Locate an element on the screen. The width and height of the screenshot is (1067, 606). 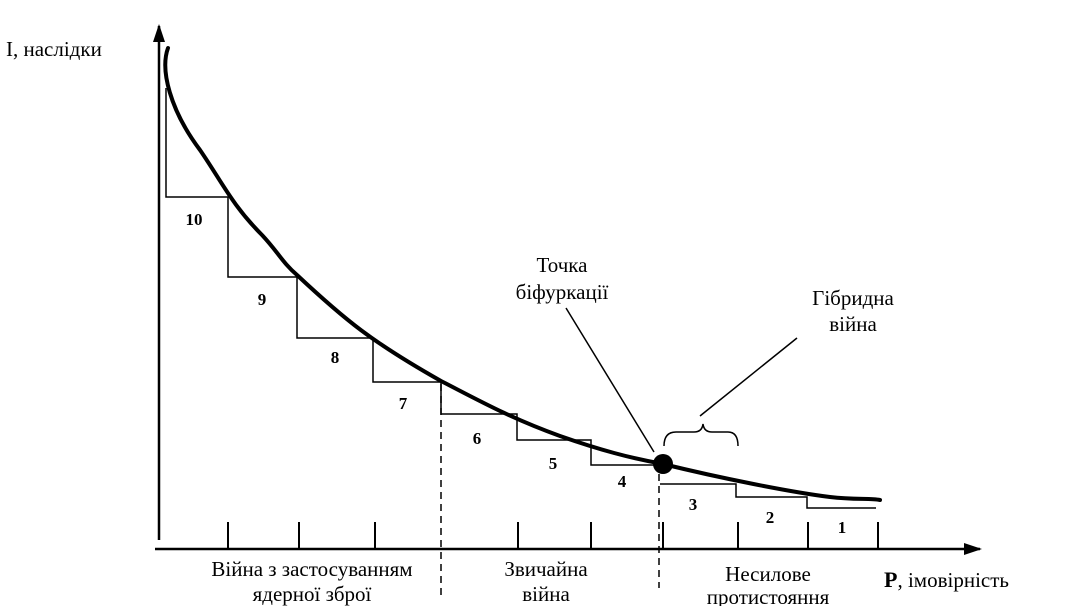
bifurcation-label-line2: біфуркації is located at coordinates (562, 292).